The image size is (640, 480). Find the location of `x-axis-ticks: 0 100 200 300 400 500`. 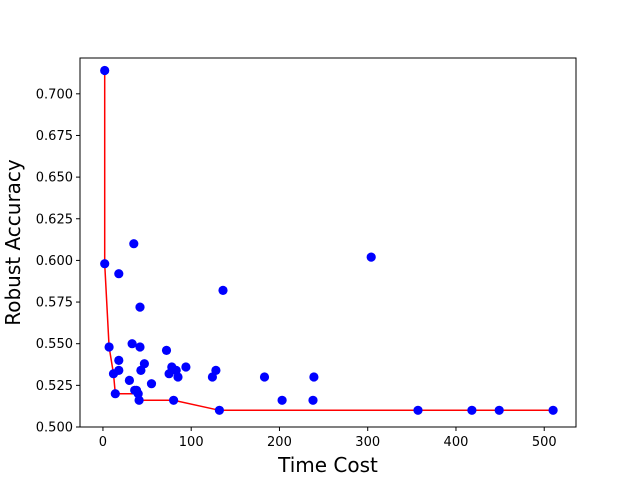

x-axis-ticks: 0 100 200 300 400 500 is located at coordinates (328, 438).